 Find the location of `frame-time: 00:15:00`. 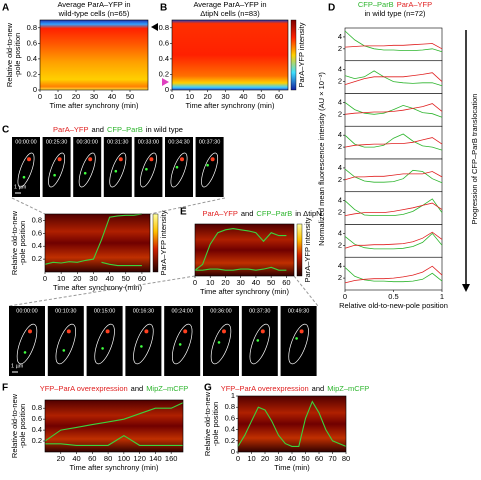

frame-time: 00:15:00 is located at coordinates (104, 311).